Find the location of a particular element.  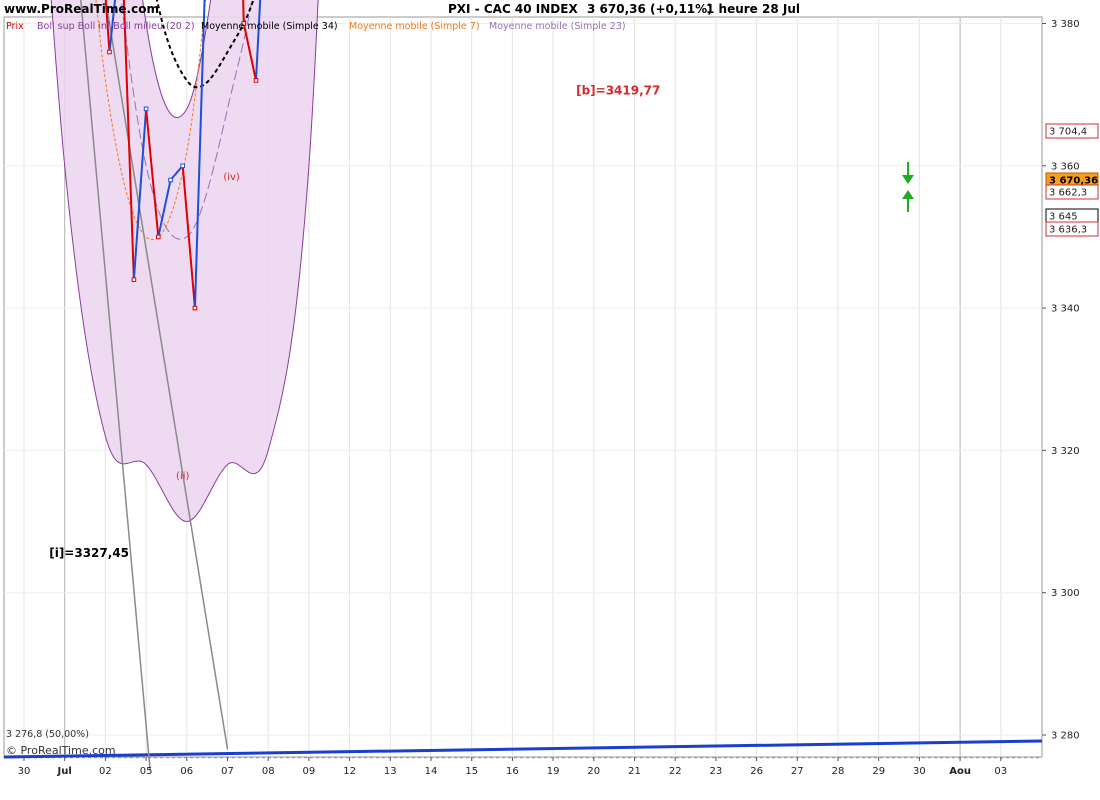

x-tick-label: 26 is located at coordinates (756, 771).